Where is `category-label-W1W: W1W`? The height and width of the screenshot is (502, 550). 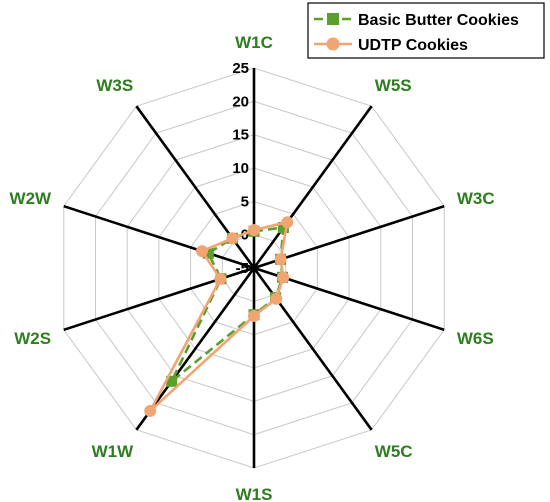
category-label-W1W: W1W is located at coordinates (113, 451).